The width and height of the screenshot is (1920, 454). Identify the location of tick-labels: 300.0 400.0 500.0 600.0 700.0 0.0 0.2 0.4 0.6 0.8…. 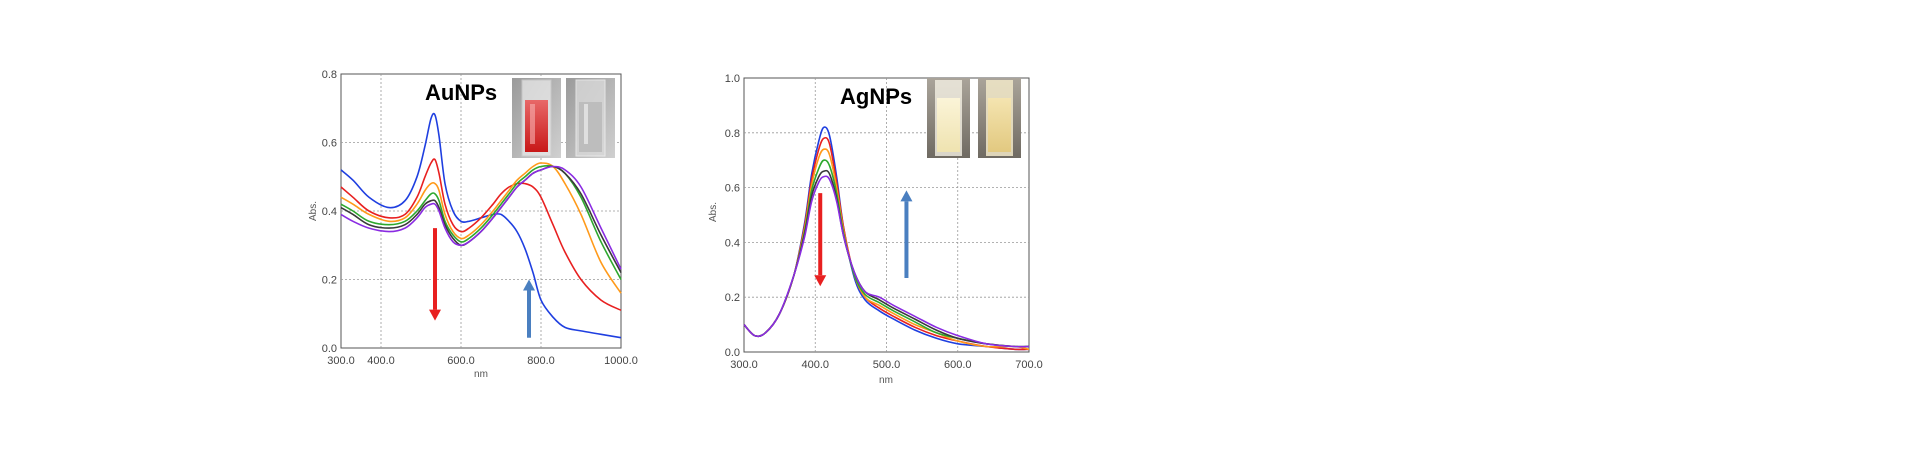
(884, 222).